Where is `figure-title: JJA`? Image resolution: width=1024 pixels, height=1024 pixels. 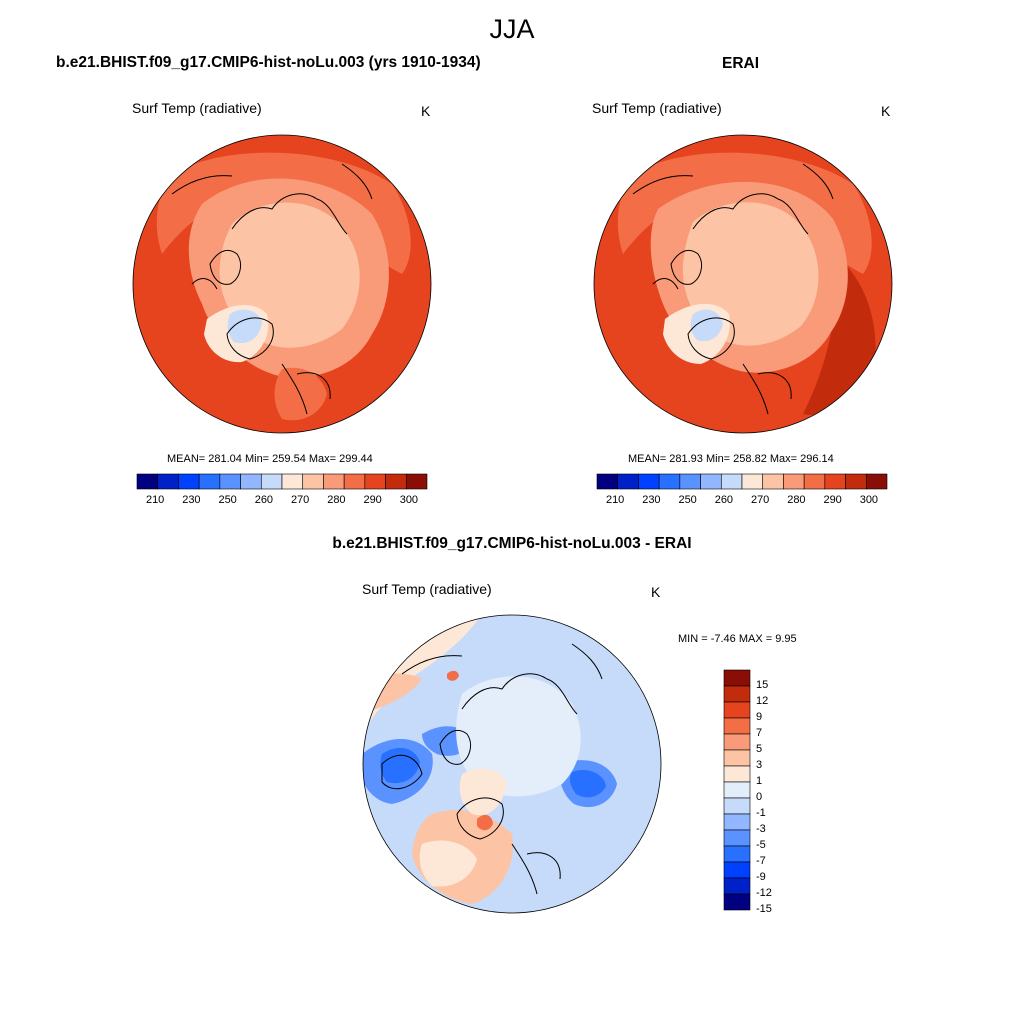 figure-title: JJA is located at coordinates (512, 29).